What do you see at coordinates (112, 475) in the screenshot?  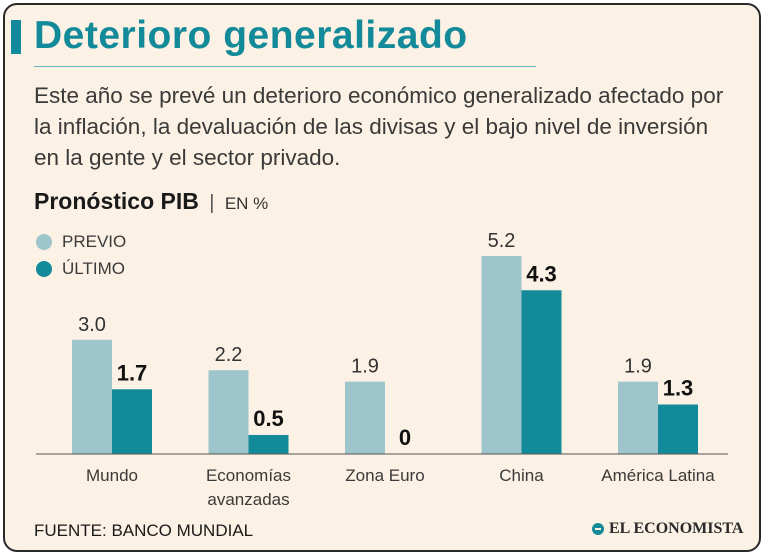 I see `category-label-0: Mundo` at bounding box center [112, 475].